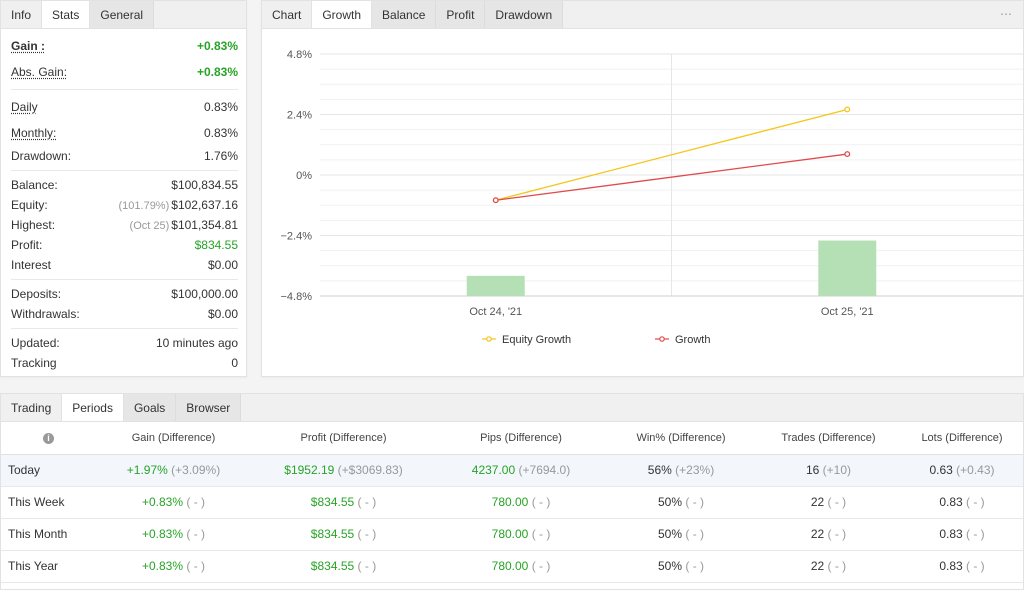  What do you see at coordinates (41, 156) in the screenshot?
I see `stat-label: Drawdown:` at bounding box center [41, 156].